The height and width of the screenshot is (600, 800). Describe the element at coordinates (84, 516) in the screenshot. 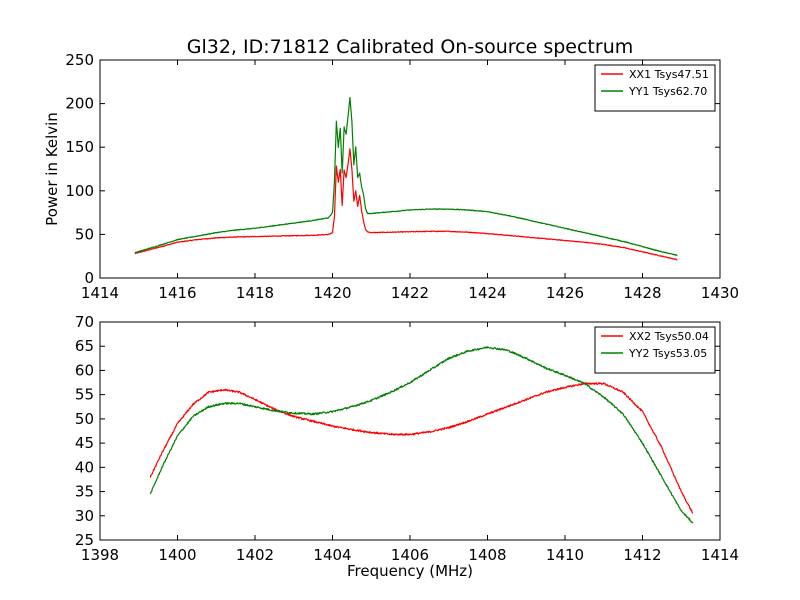

I see `lower-y-tick-label: 30` at that location.